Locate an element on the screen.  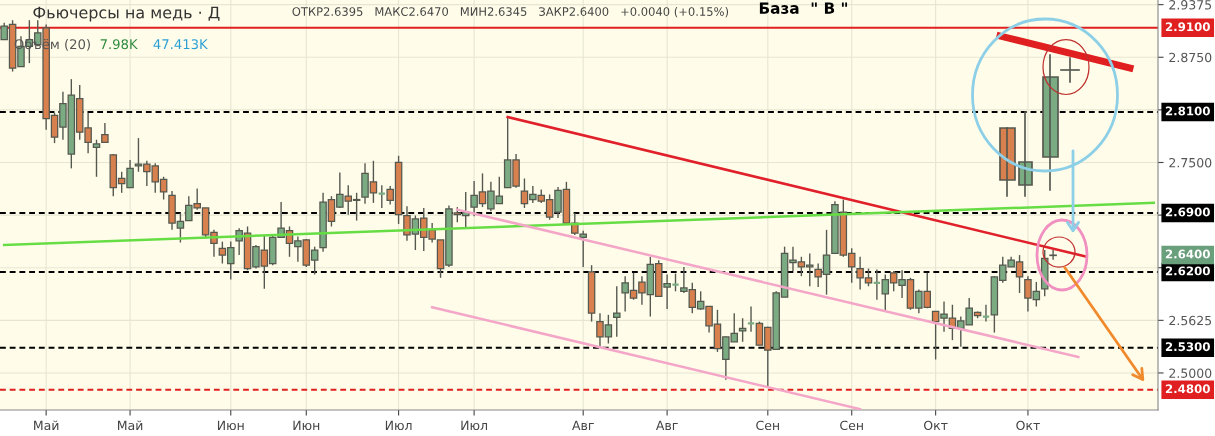
annotation: 7.98K is located at coordinates (119, 44).